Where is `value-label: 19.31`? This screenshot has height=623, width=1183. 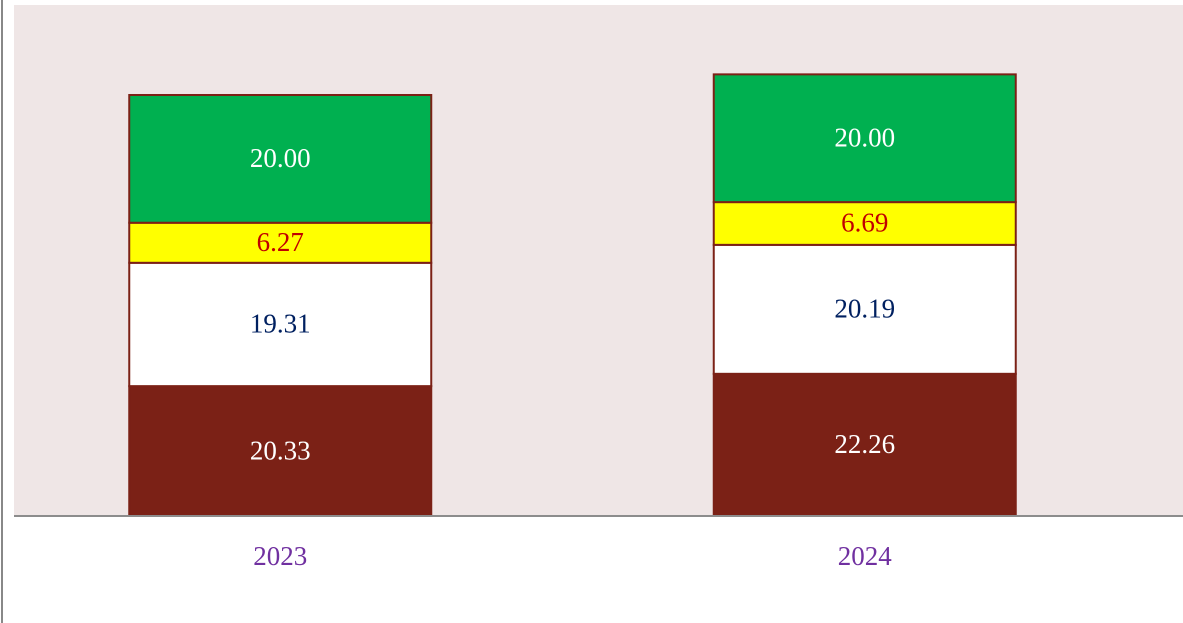
value-label: 19.31 is located at coordinates (280, 324).